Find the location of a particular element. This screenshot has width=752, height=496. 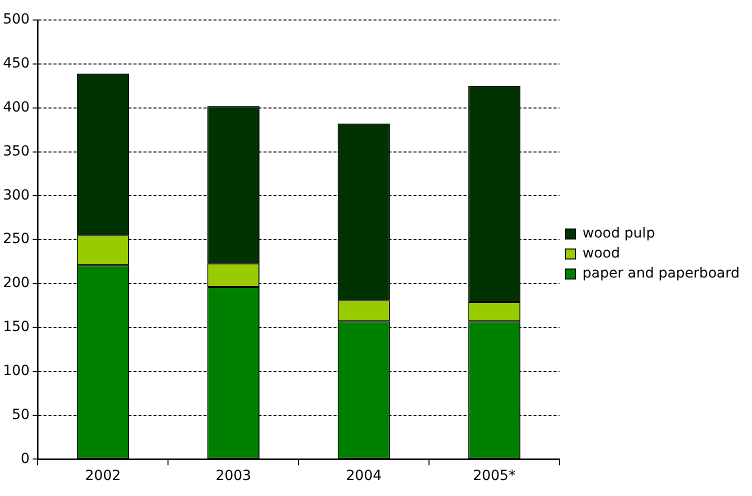

legend-label: wood is located at coordinates (601, 254).